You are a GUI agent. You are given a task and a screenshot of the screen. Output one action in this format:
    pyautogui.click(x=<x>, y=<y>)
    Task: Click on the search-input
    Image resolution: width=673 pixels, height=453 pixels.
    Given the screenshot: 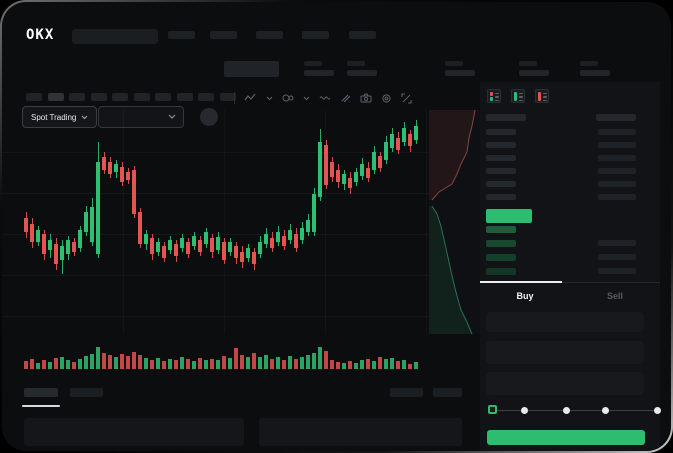 What is the action you would take?
    pyautogui.click(x=115, y=36)
    